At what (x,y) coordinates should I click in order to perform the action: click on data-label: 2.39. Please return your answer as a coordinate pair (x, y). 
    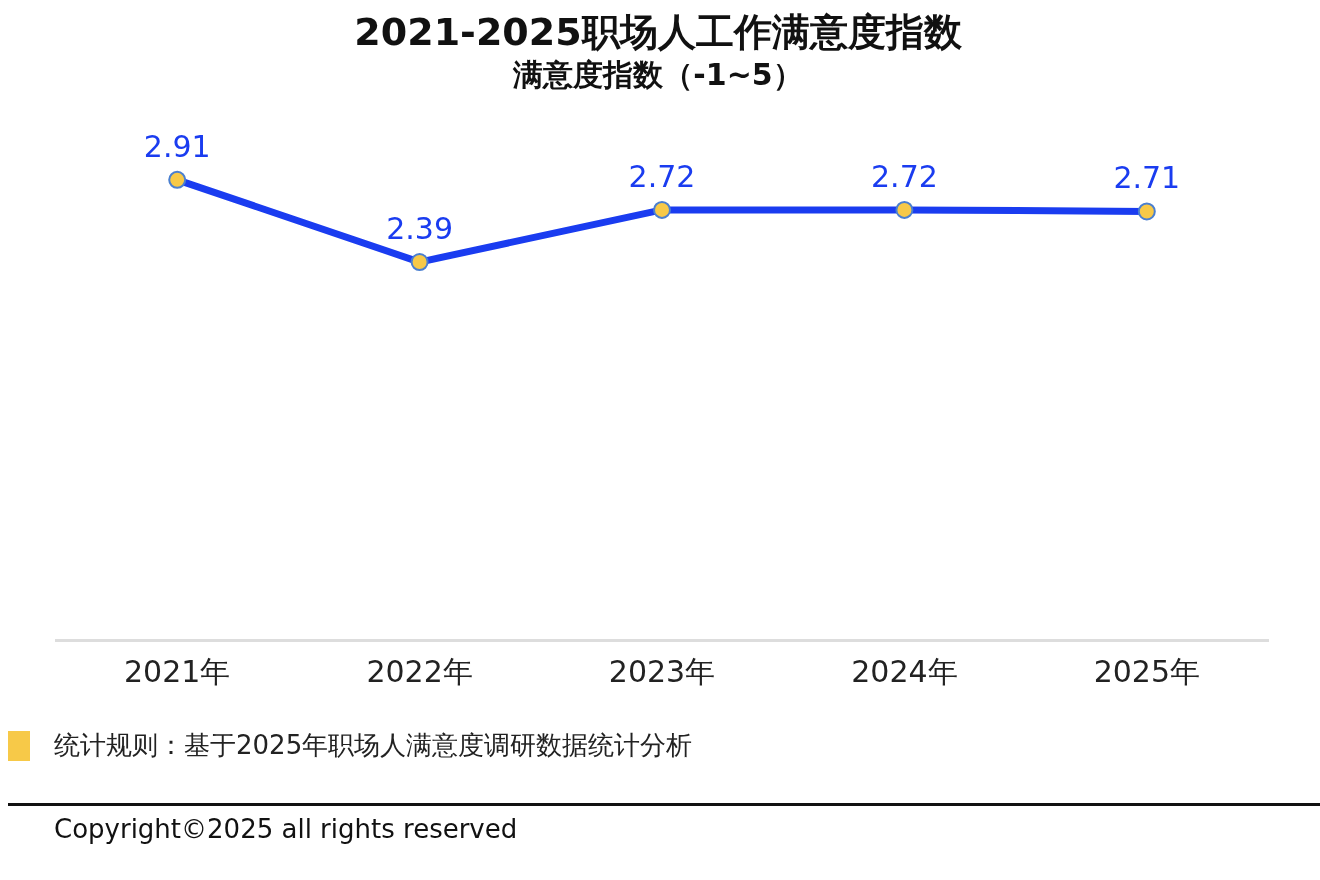
    Looking at the image, I should click on (419, 228).